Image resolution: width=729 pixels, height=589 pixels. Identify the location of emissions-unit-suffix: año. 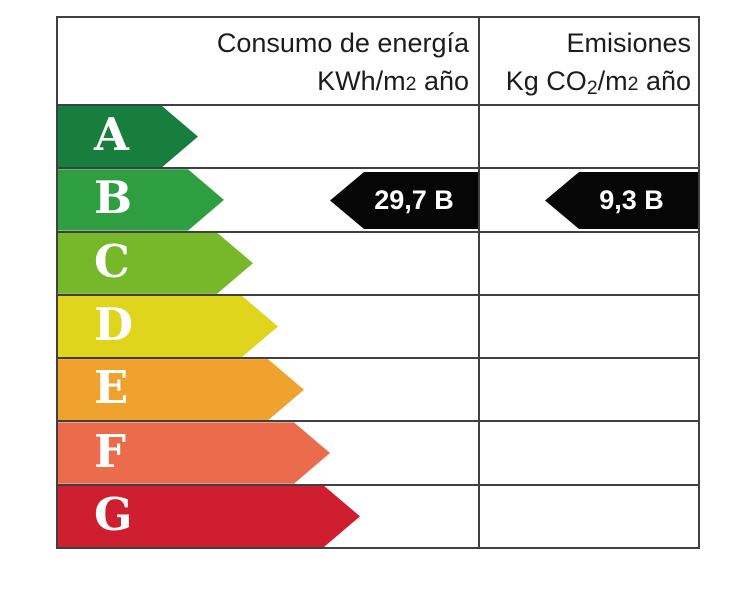
(664, 81).